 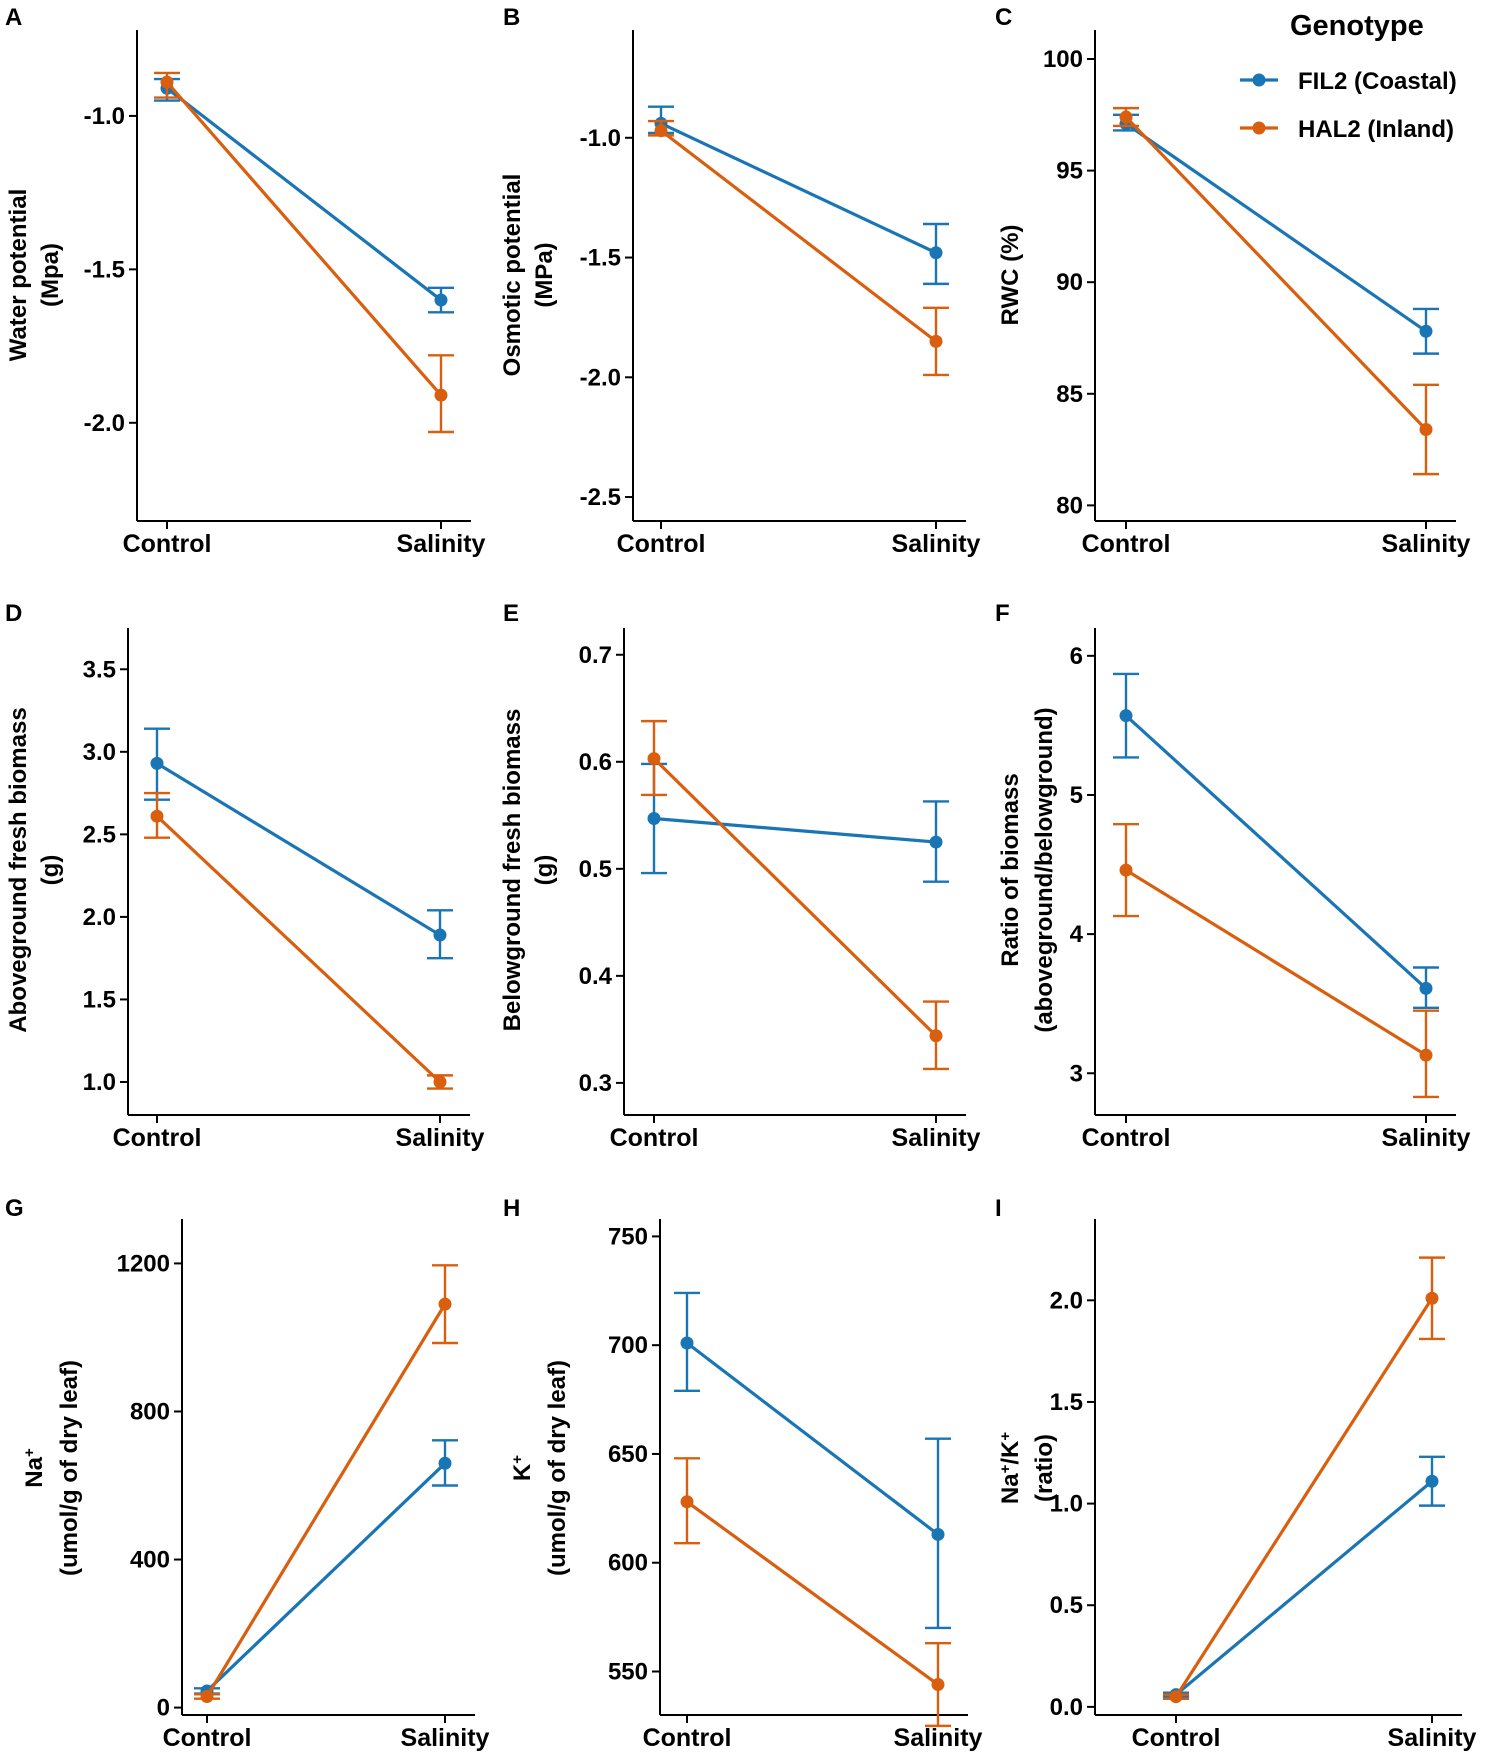 What do you see at coordinates (600, 258) in the screenshot?
I see `y-tick-label: -1.5` at bounding box center [600, 258].